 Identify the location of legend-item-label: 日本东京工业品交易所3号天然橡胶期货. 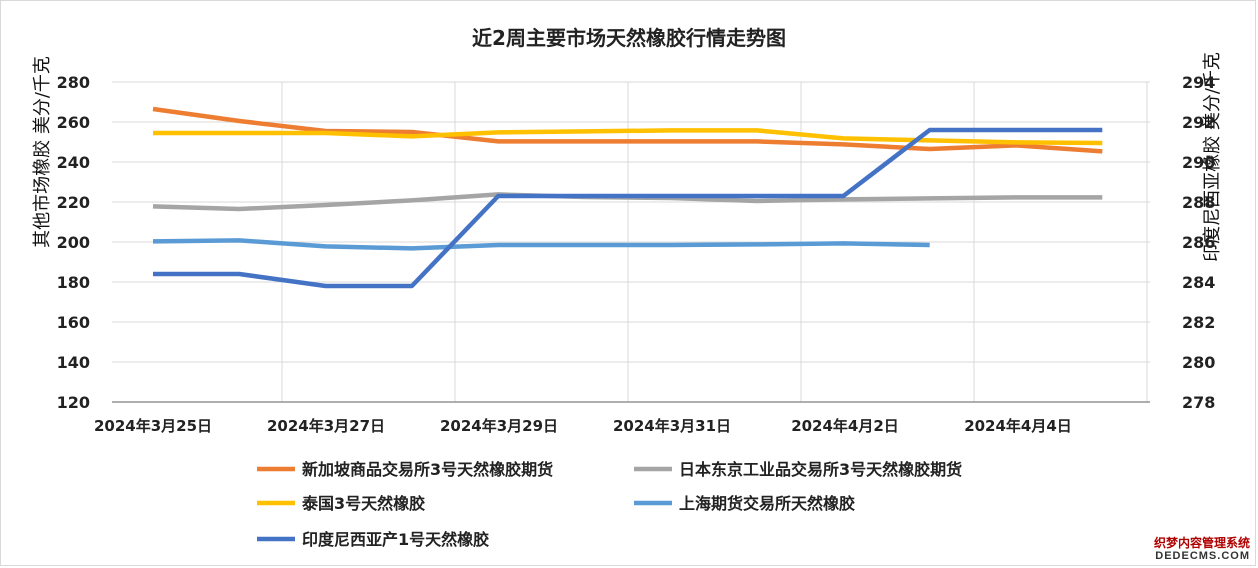
(820, 469).